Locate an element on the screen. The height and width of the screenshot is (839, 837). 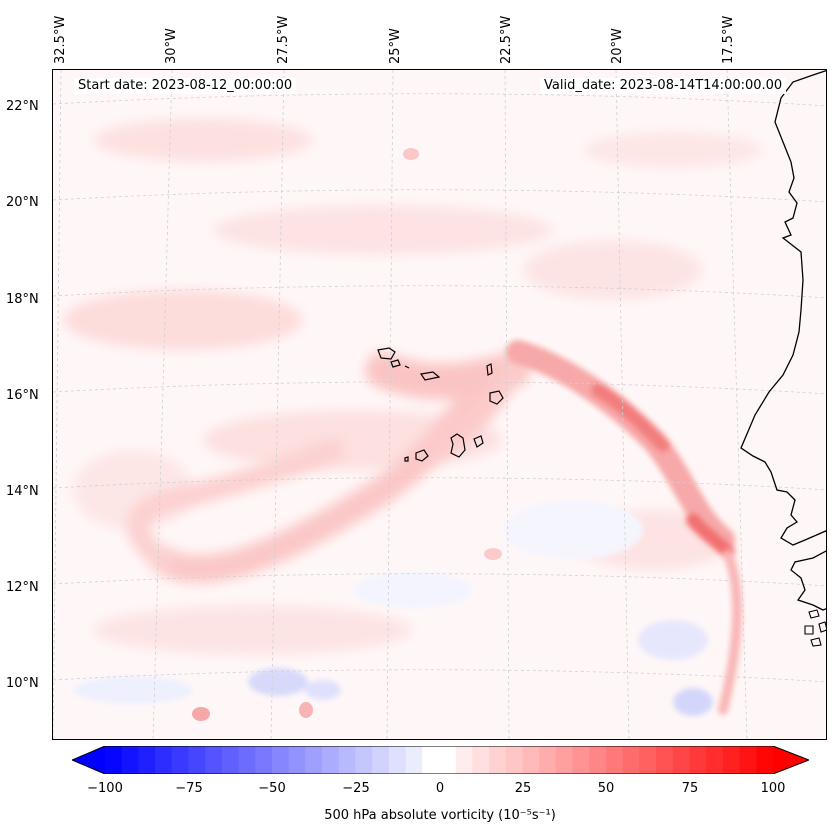
lon-label-20w: 20°W is located at coordinates (617, 46).